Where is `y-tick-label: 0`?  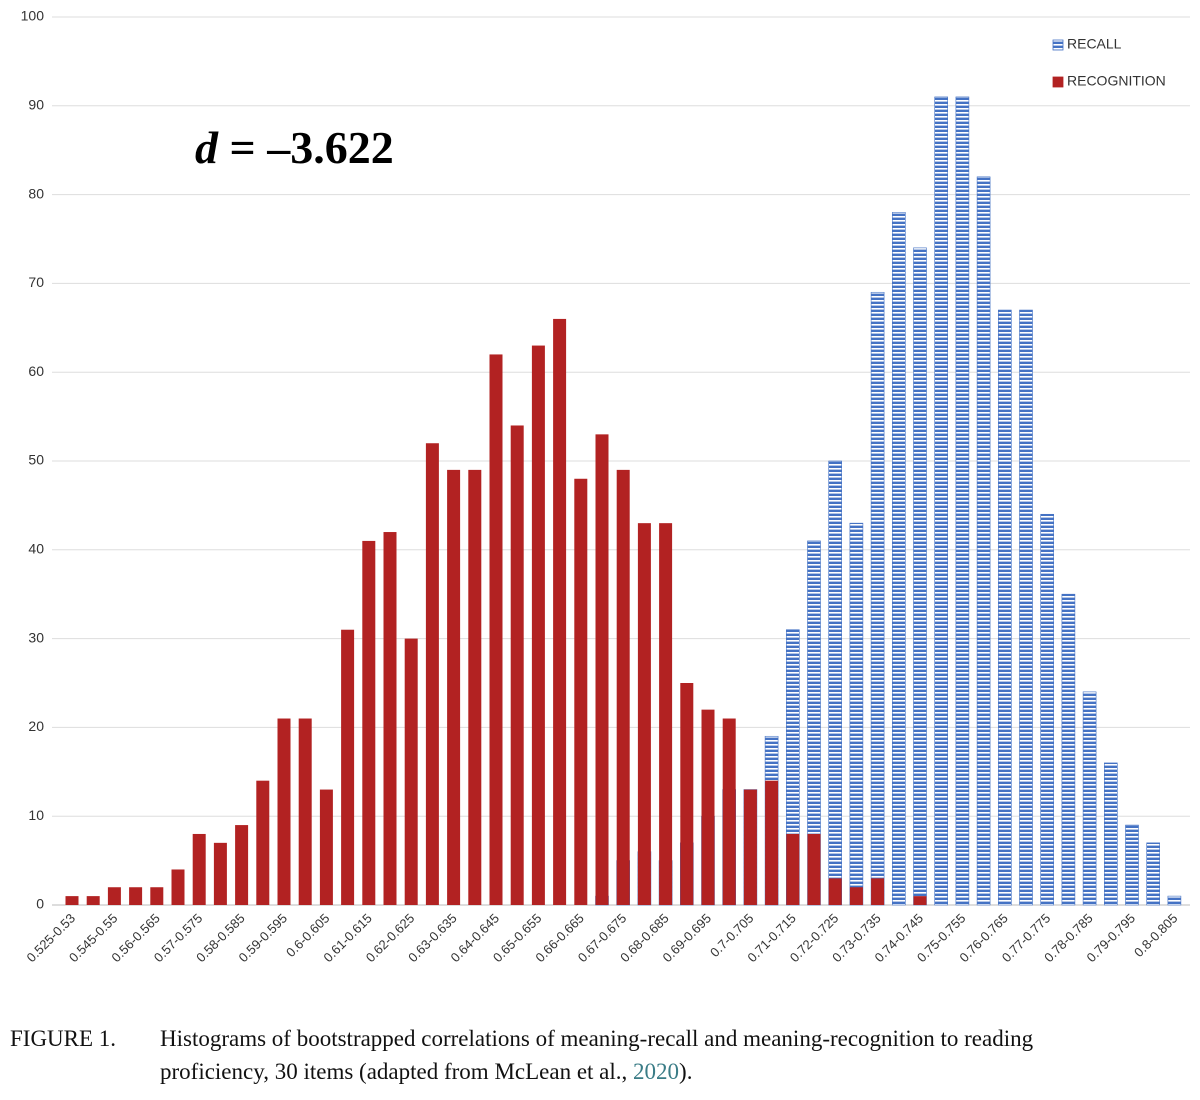 y-tick-label: 0 is located at coordinates (40, 904).